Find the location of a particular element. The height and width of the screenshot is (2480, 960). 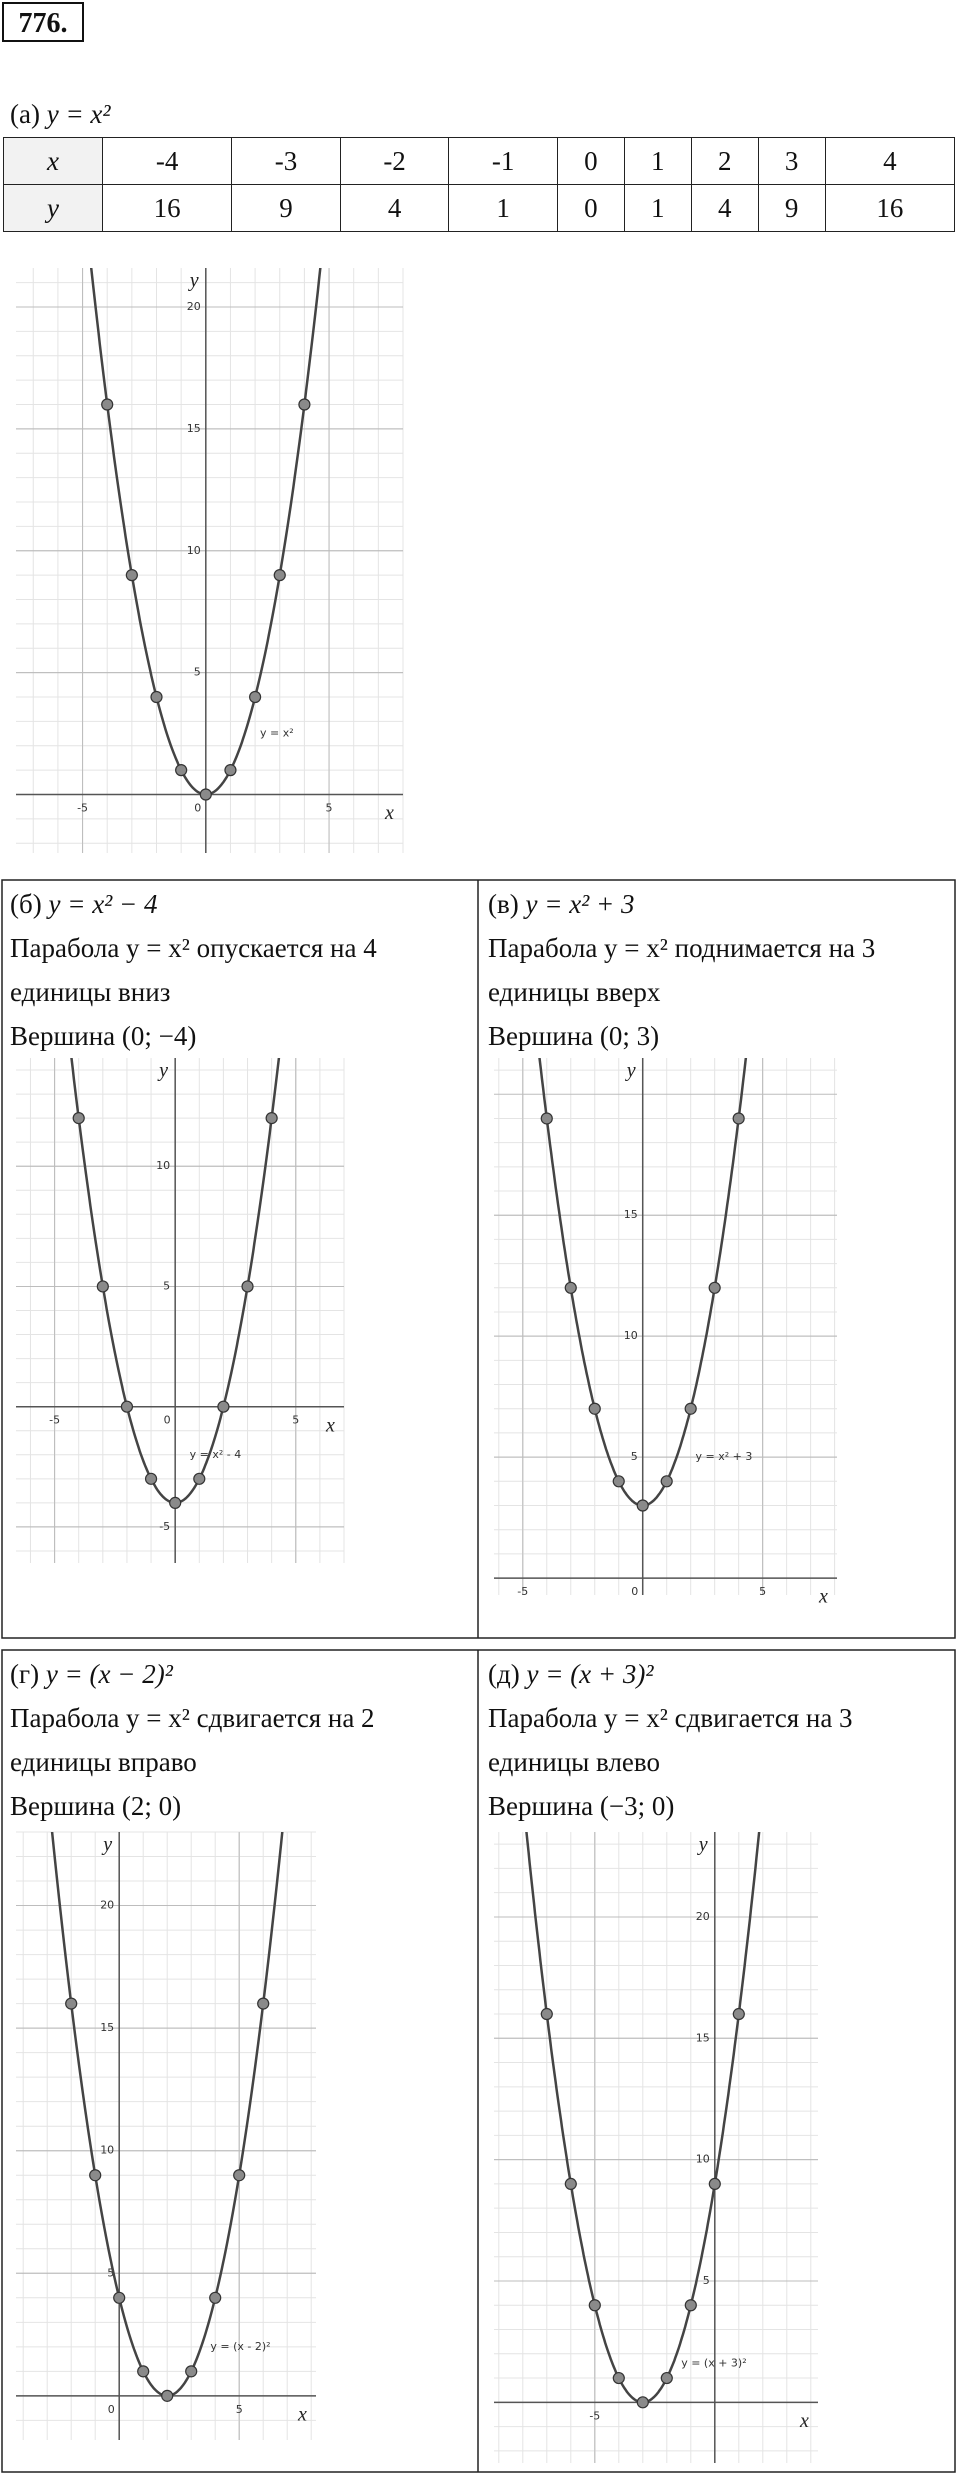

curve-label: y = (x - 2)² is located at coordinates (240, 2346).